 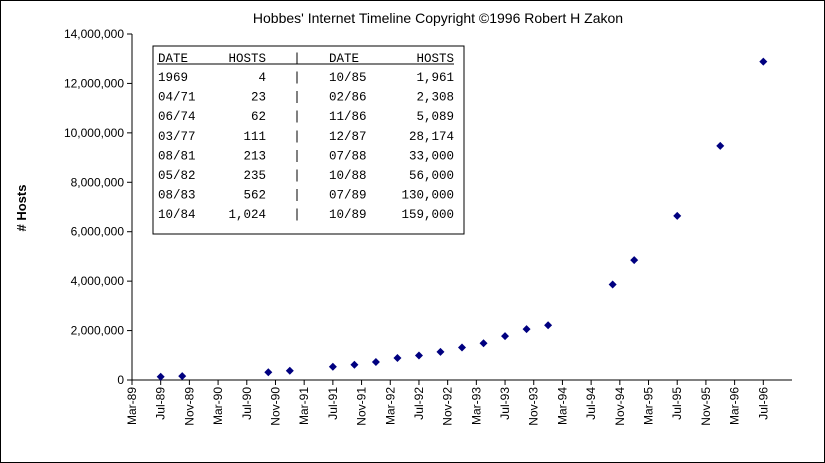 What do you see at coordinates (348, 78) in the screenshot?
I see `annotation-table-cell: 10/85` at bounding box center [348, 78].